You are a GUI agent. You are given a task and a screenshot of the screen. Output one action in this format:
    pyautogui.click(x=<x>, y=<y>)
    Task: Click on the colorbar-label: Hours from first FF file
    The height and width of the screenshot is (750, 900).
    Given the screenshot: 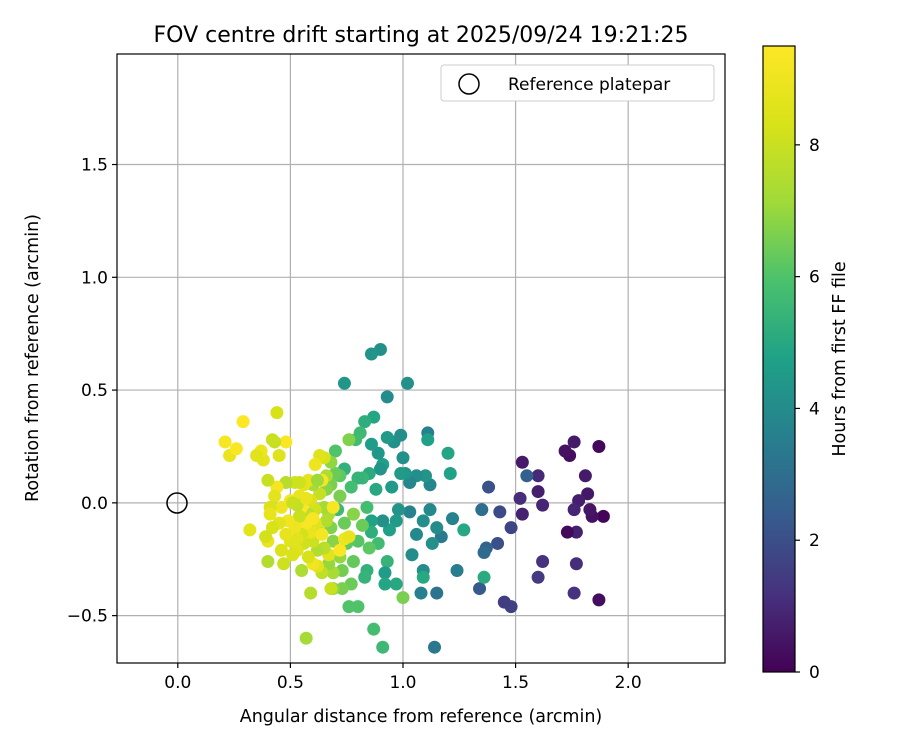 What is the action you would take?
    pyautogui.click(x=840, y=358)
    